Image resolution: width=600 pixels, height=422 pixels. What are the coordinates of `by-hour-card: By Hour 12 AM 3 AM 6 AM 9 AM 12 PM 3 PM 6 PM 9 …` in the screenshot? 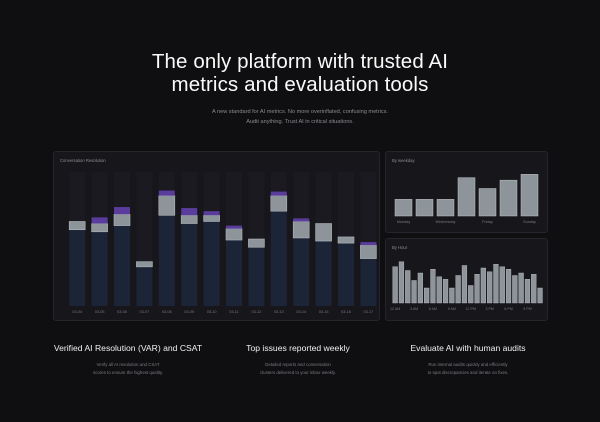 It's located at (466, 279).